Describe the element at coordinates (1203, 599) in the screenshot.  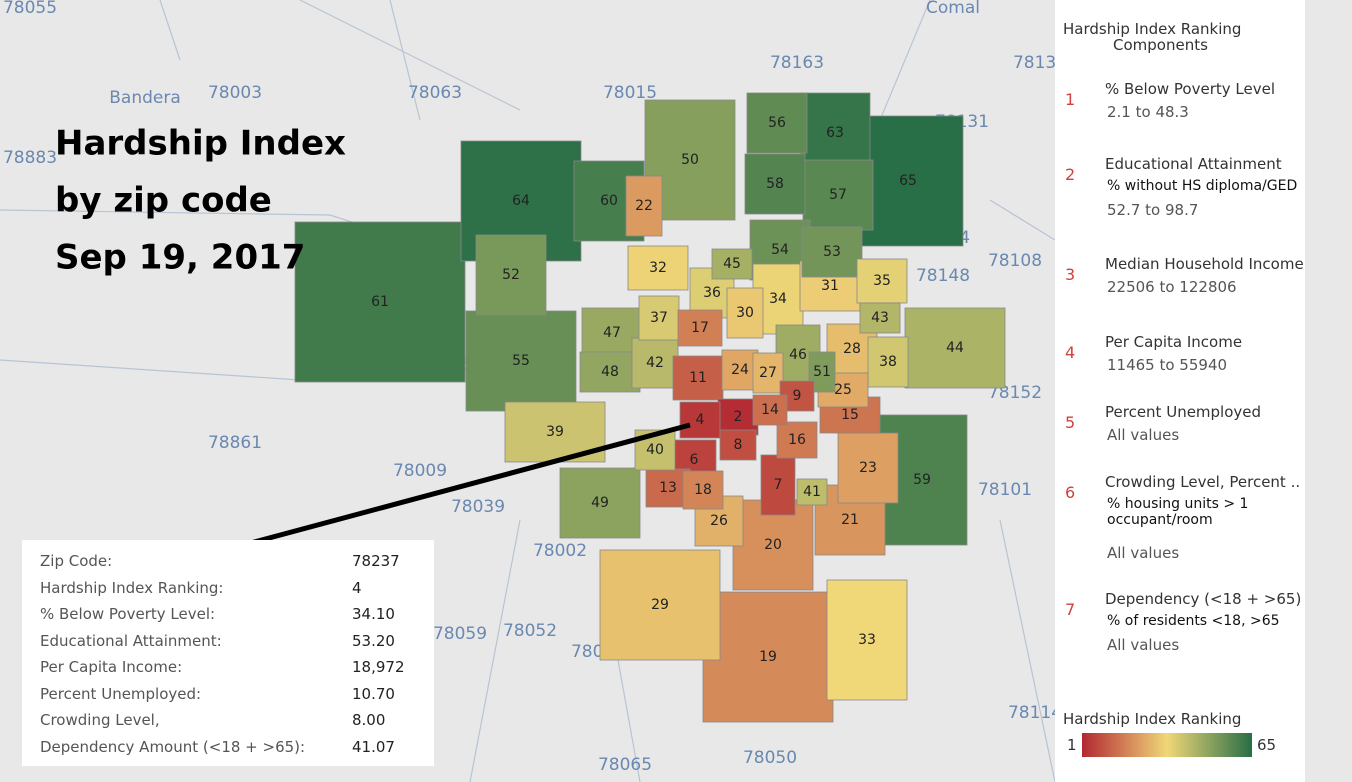
I see `component-name: Dependency (<18 + >65)` at that location.